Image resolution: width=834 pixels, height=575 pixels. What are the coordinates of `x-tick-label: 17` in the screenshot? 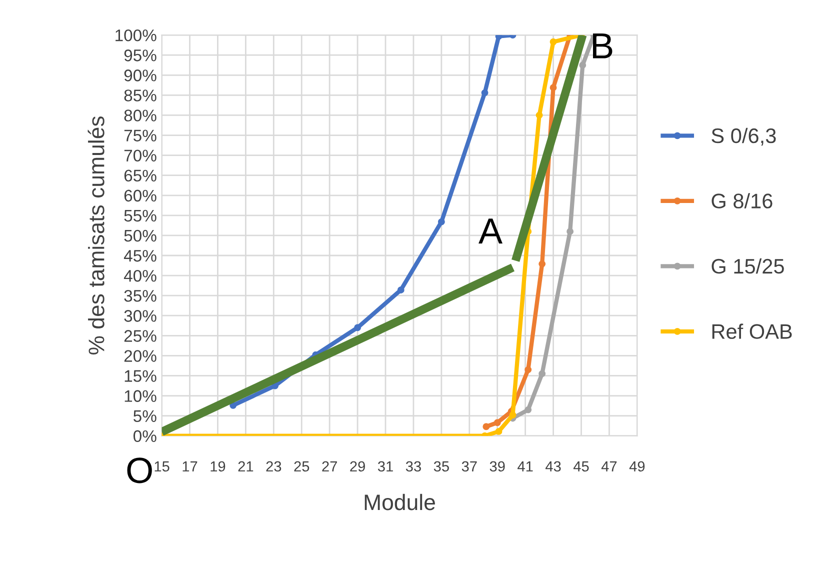 It's located at (190, 466).